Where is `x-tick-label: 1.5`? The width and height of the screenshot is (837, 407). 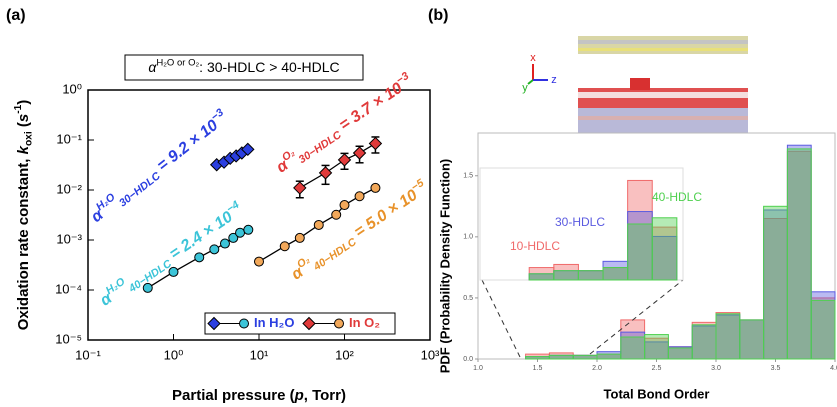
x-tick-label: 1.5 is located at coordinates (538, 368).